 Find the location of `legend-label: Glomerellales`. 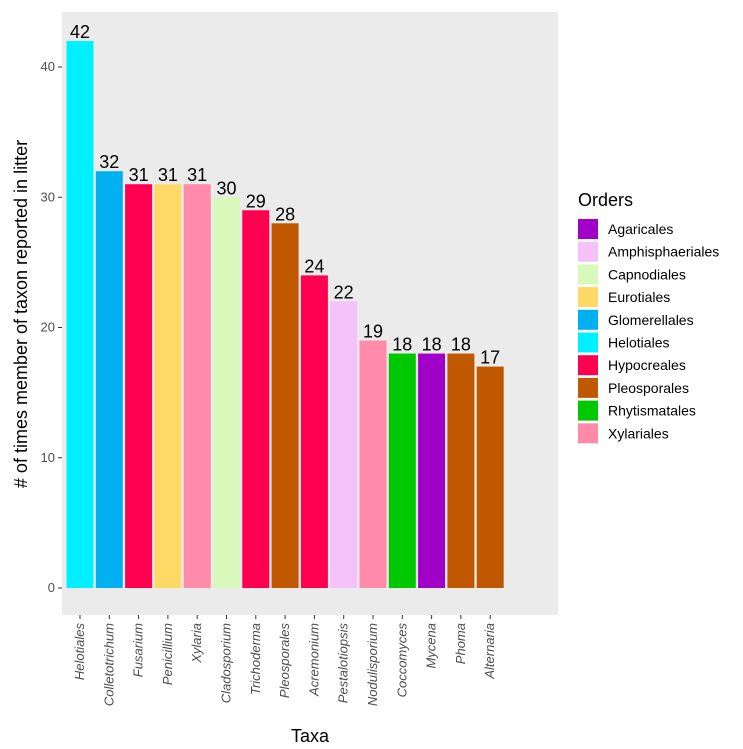

legend-label: Glomerellales is located at coordinates (651, 320).